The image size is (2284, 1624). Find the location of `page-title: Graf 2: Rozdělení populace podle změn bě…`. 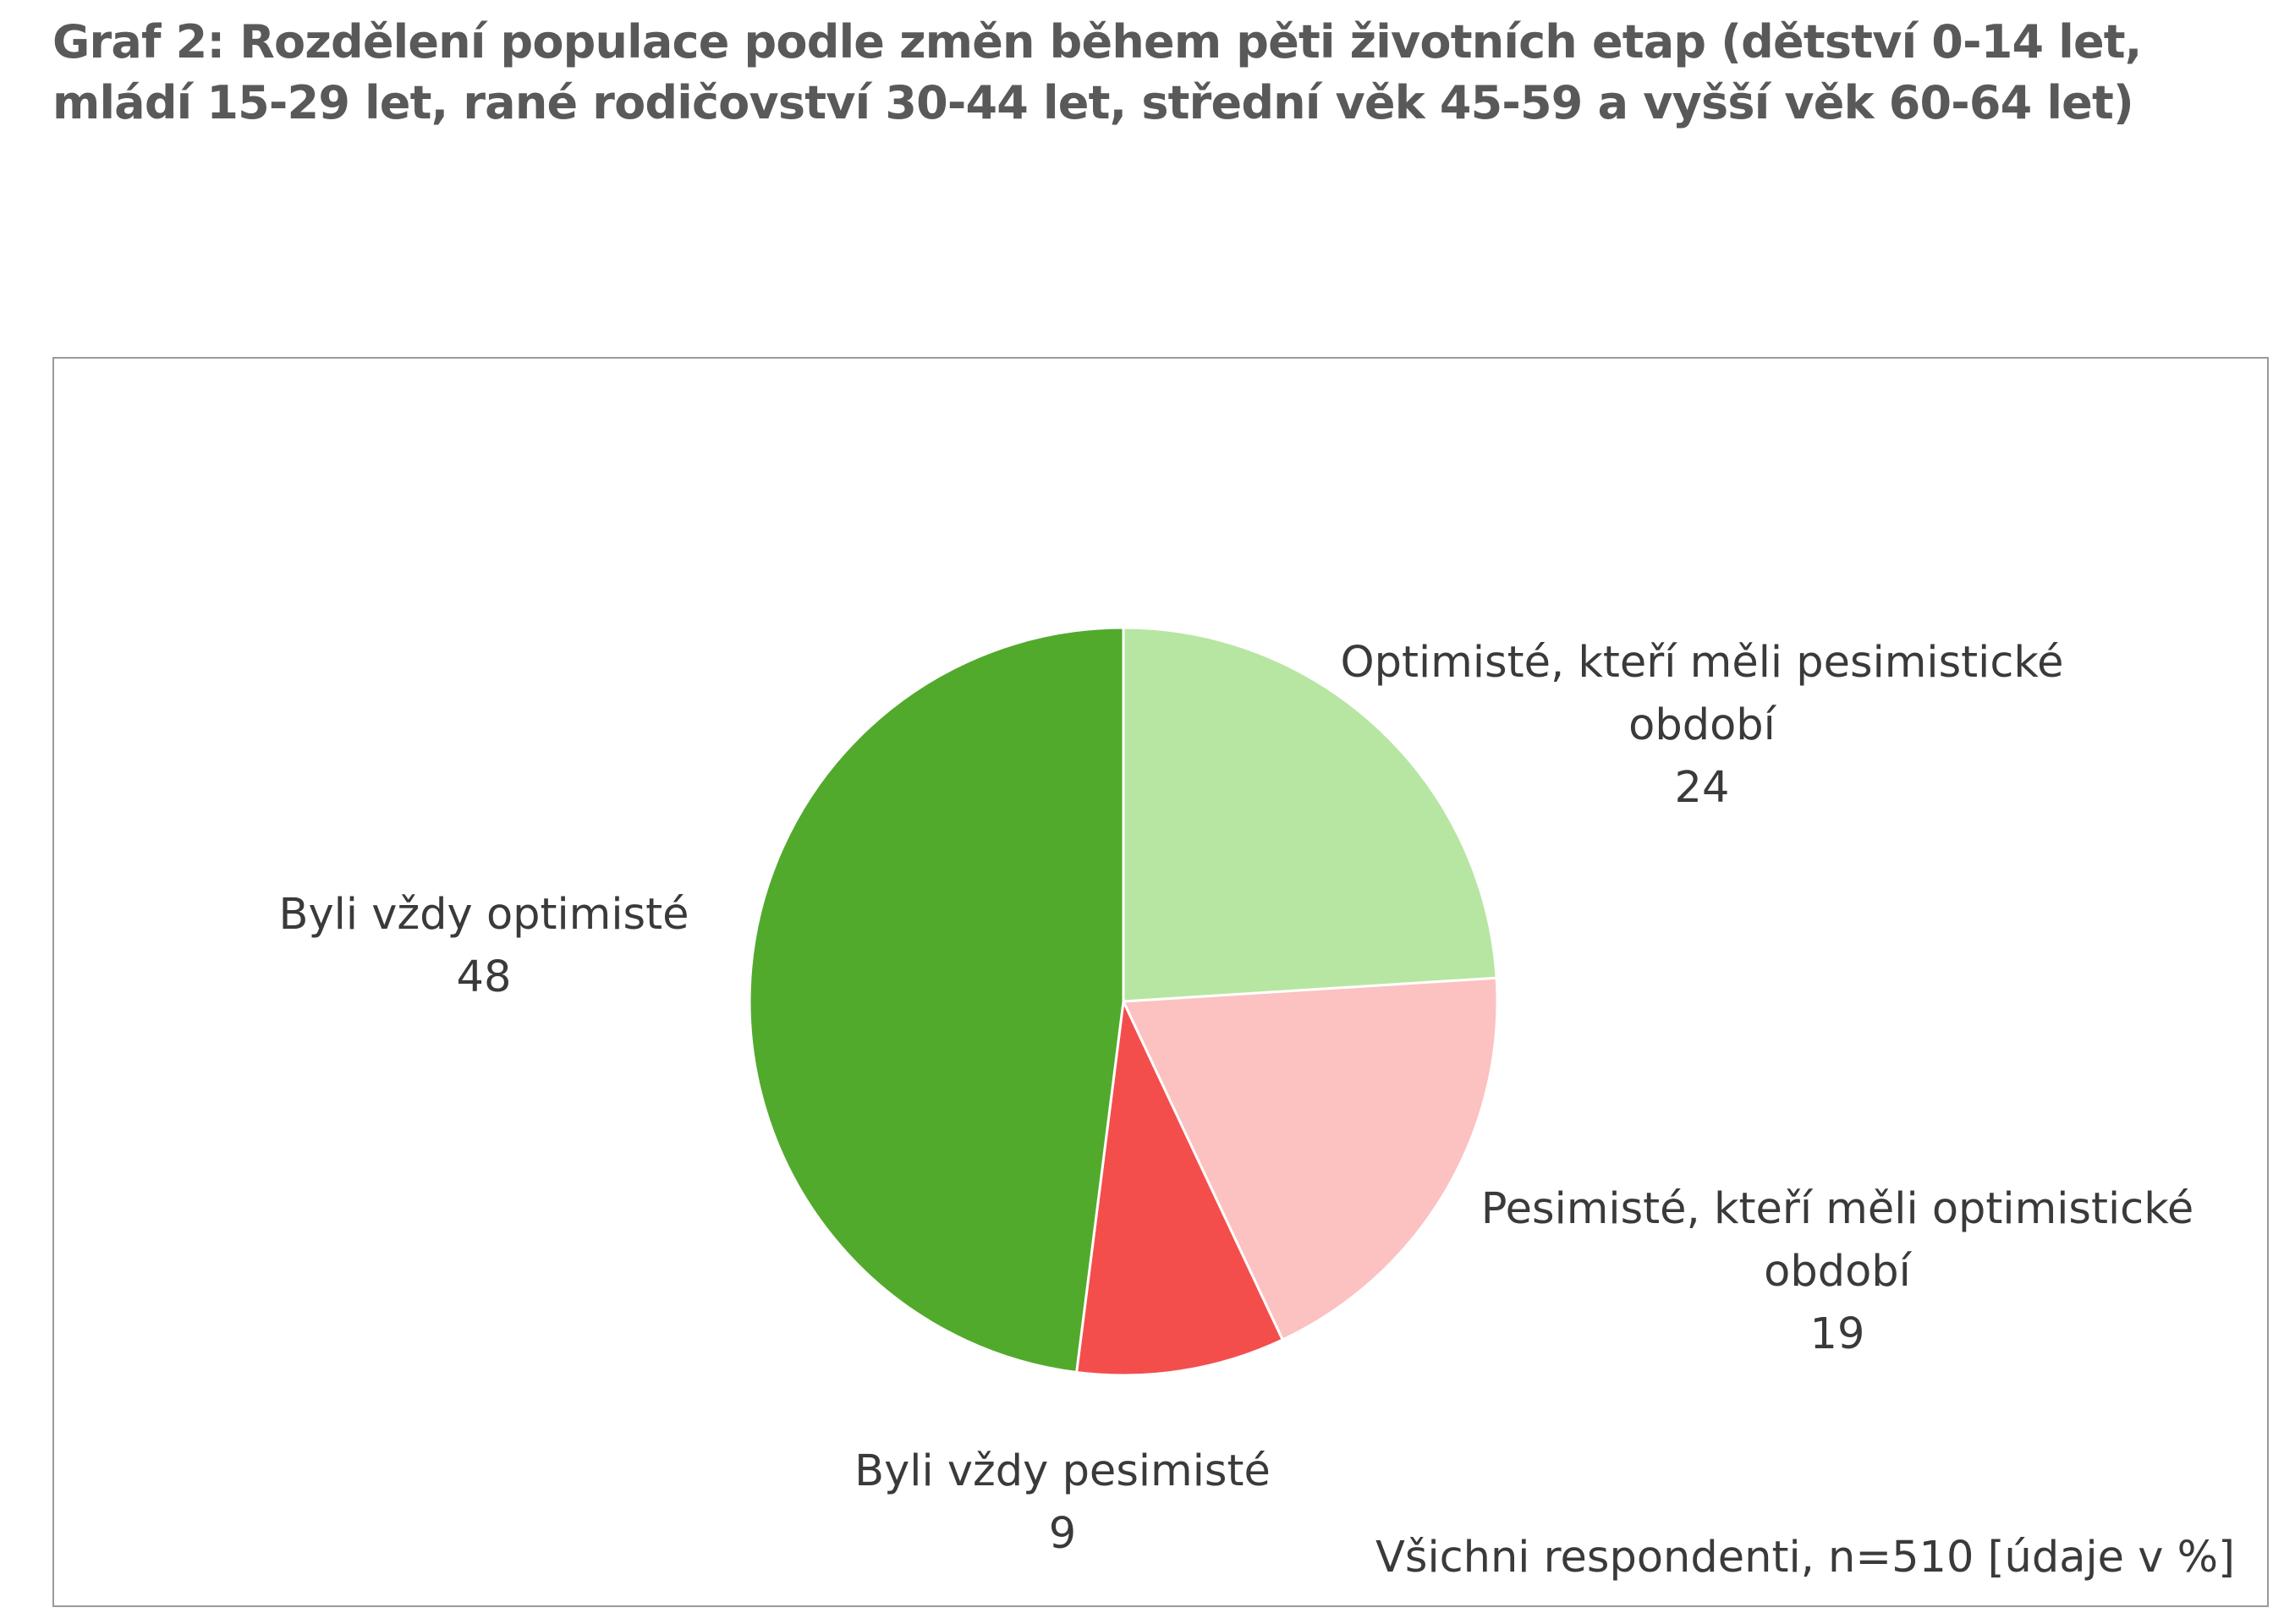

page-title: Graf 2: Rozdělení populace podle změn bě… is located at coordinates (1097, 72).